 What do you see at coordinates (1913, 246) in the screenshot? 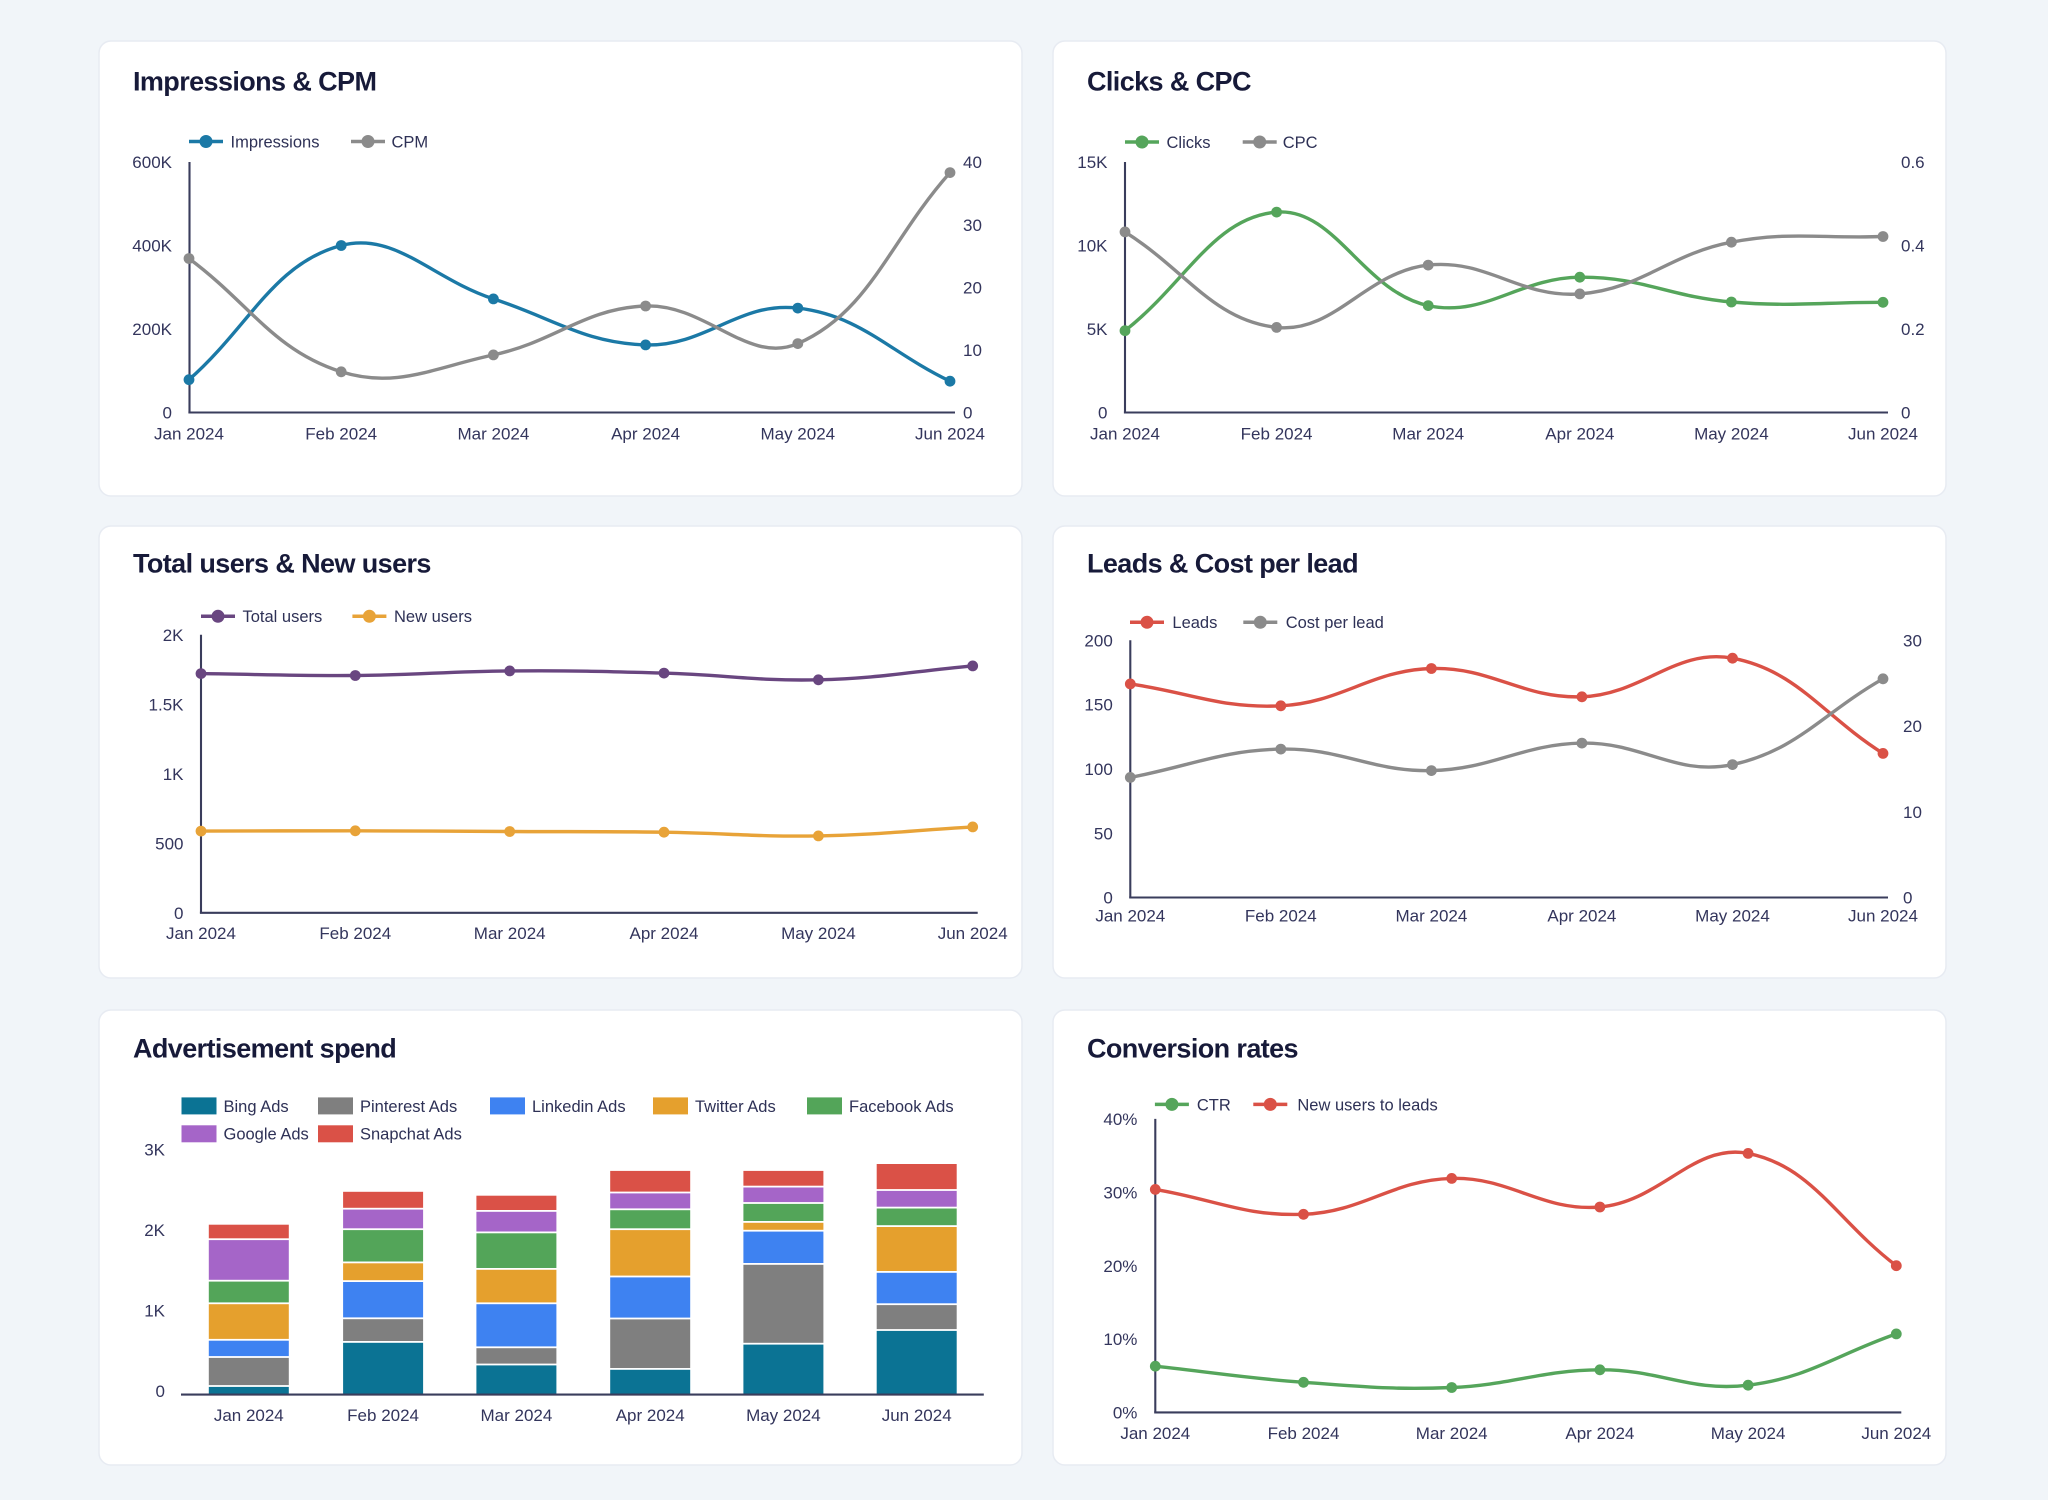
I see `svg-text: 0.4` at bounding box center [1913, 246].